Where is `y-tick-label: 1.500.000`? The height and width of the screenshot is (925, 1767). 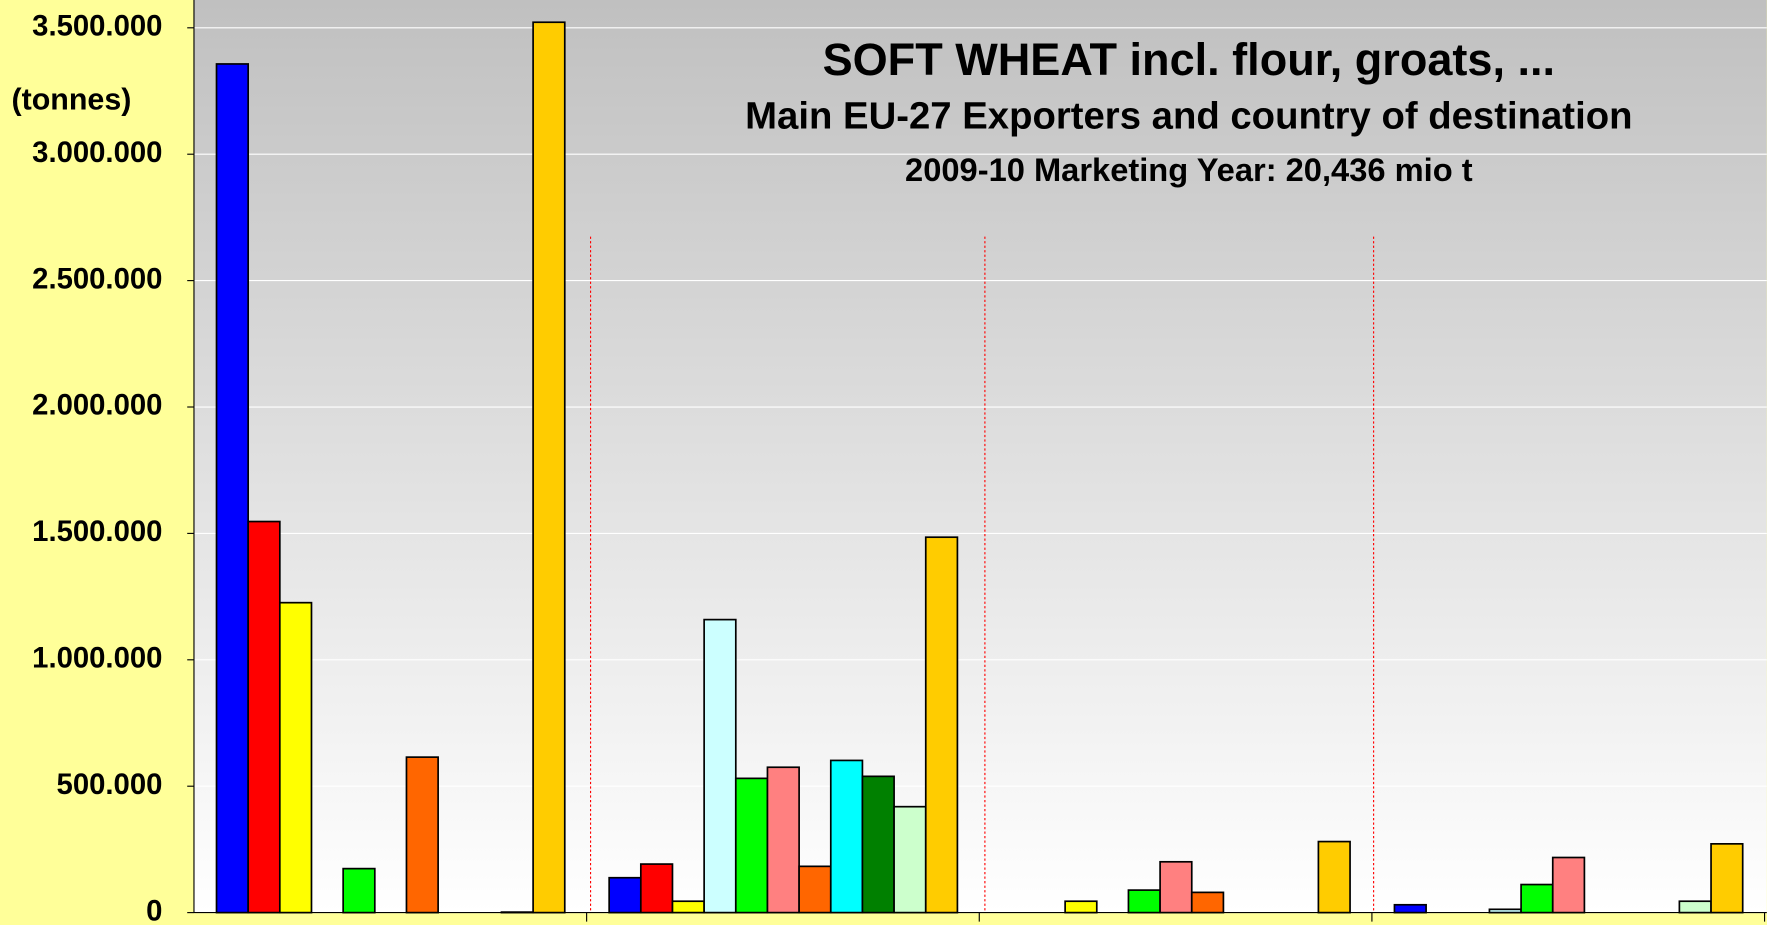 y-tick-label: 1.500.000 is located at coordinates (97, 531).